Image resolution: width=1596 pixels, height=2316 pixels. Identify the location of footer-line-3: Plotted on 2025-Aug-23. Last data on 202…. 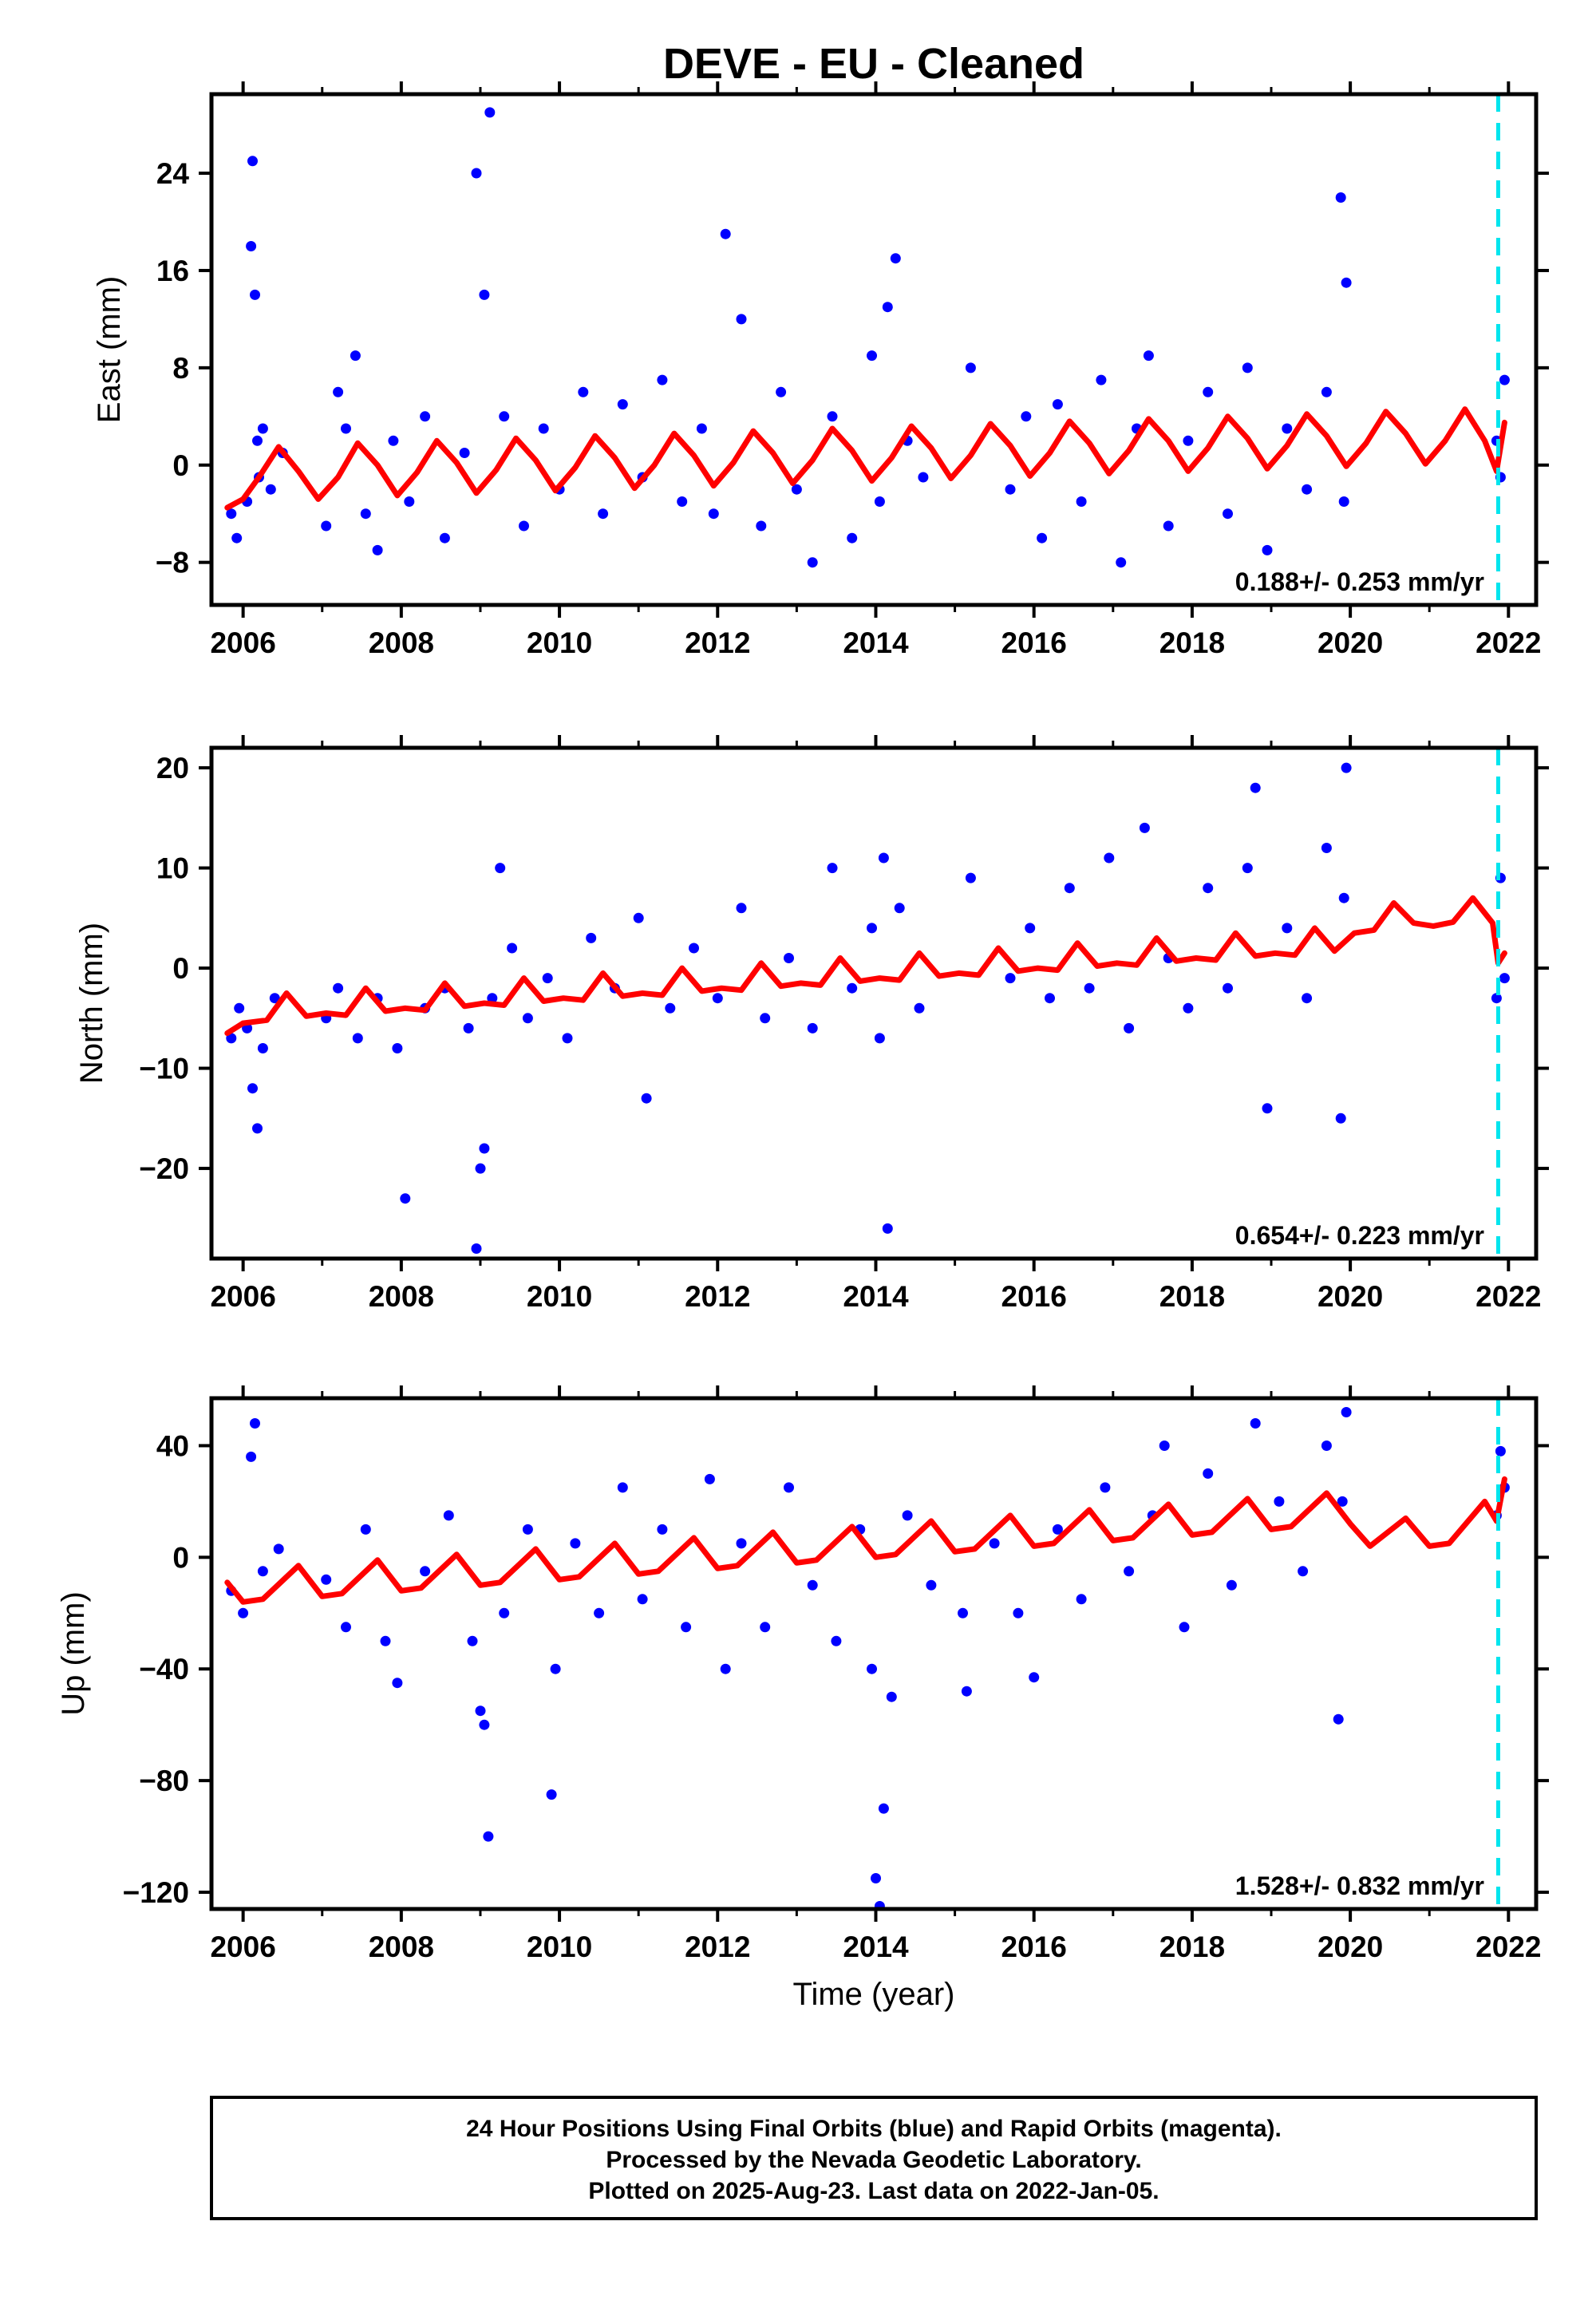
(873, 2191).